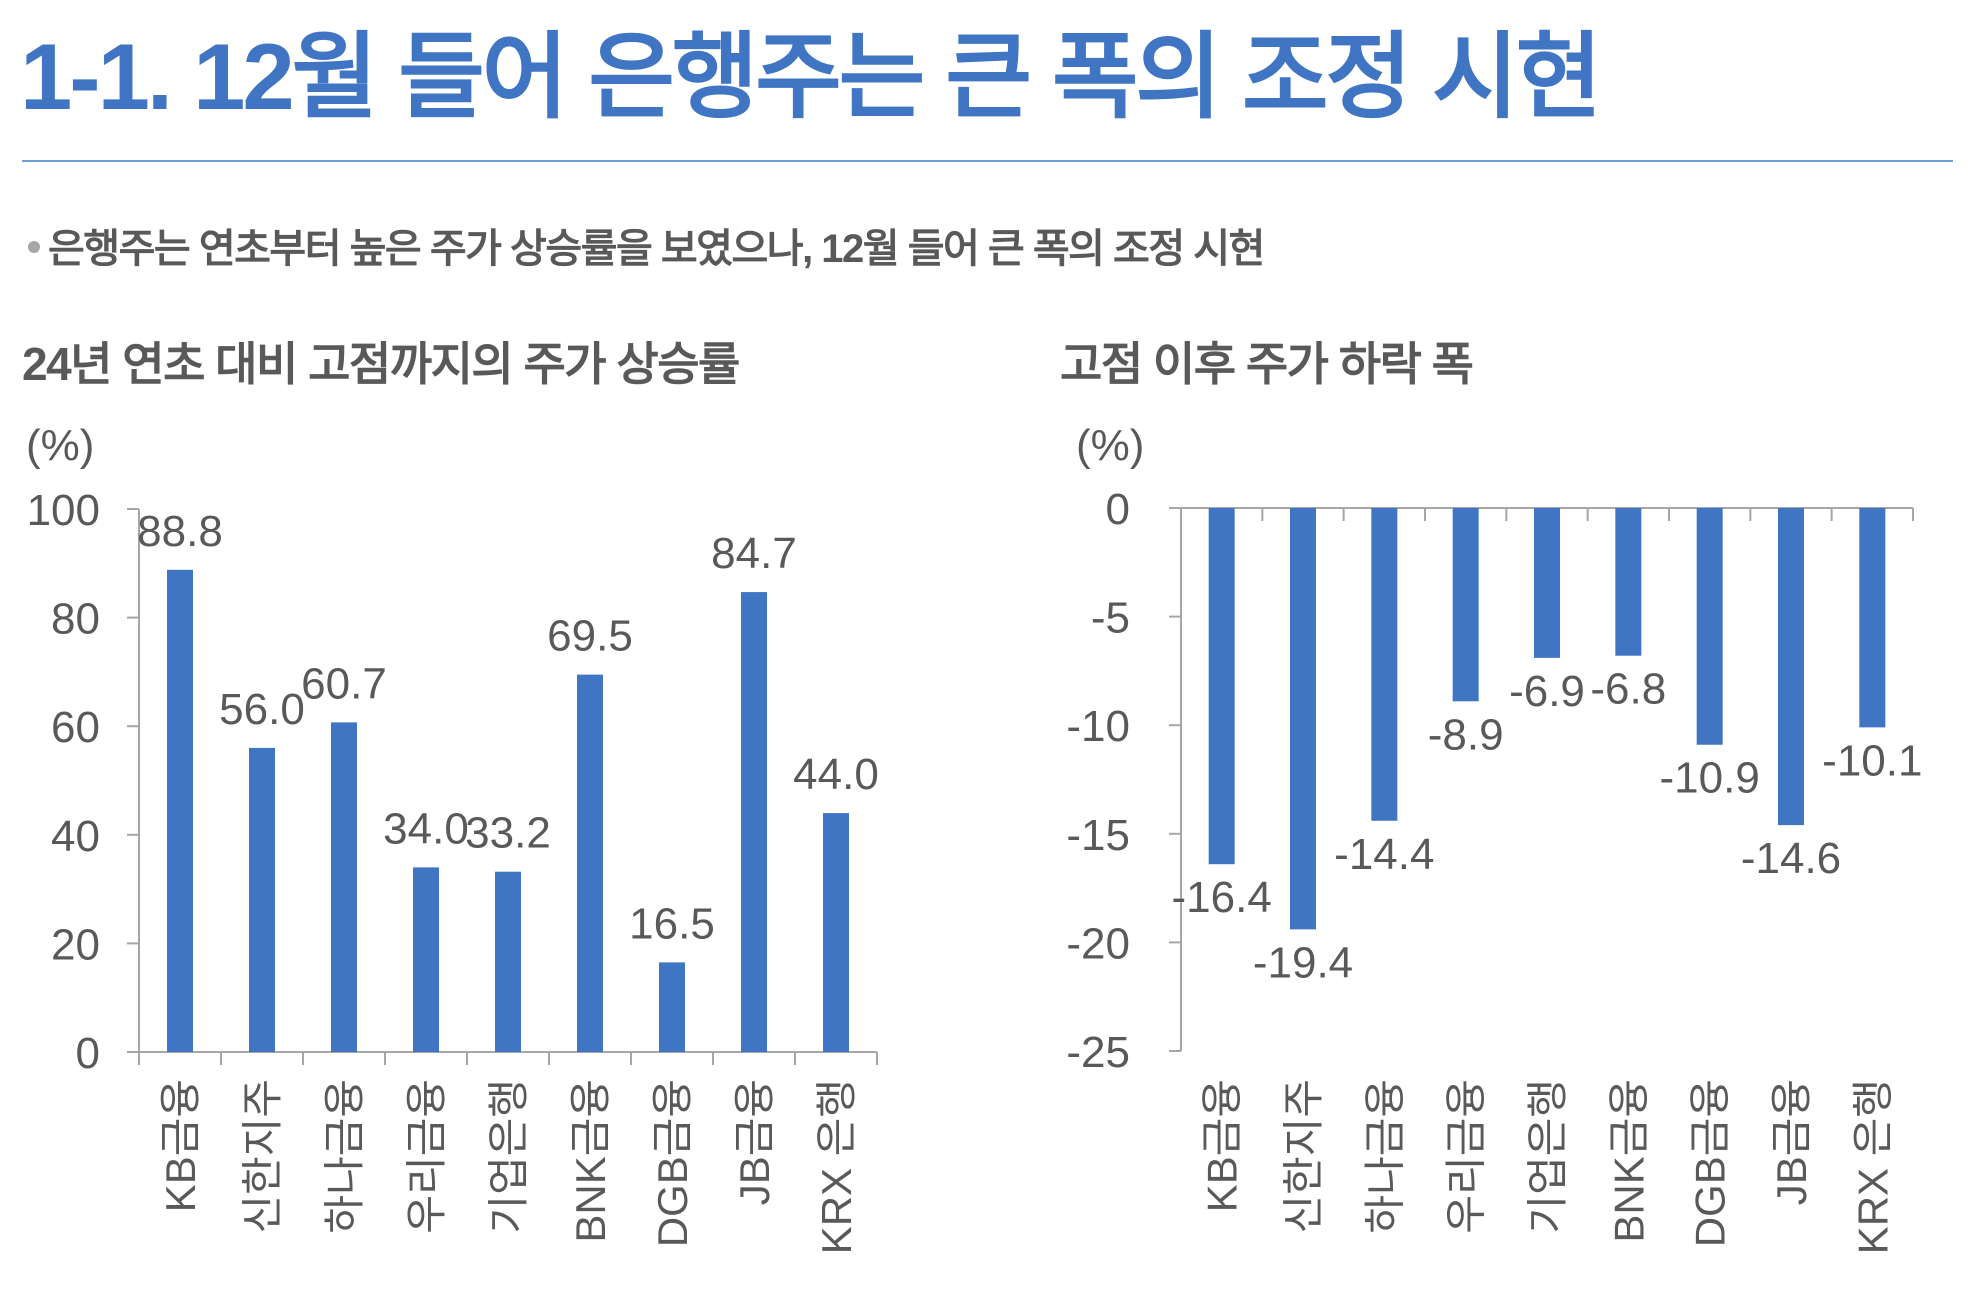  I want to click on y-tick-label: 100, so click(63, 510).